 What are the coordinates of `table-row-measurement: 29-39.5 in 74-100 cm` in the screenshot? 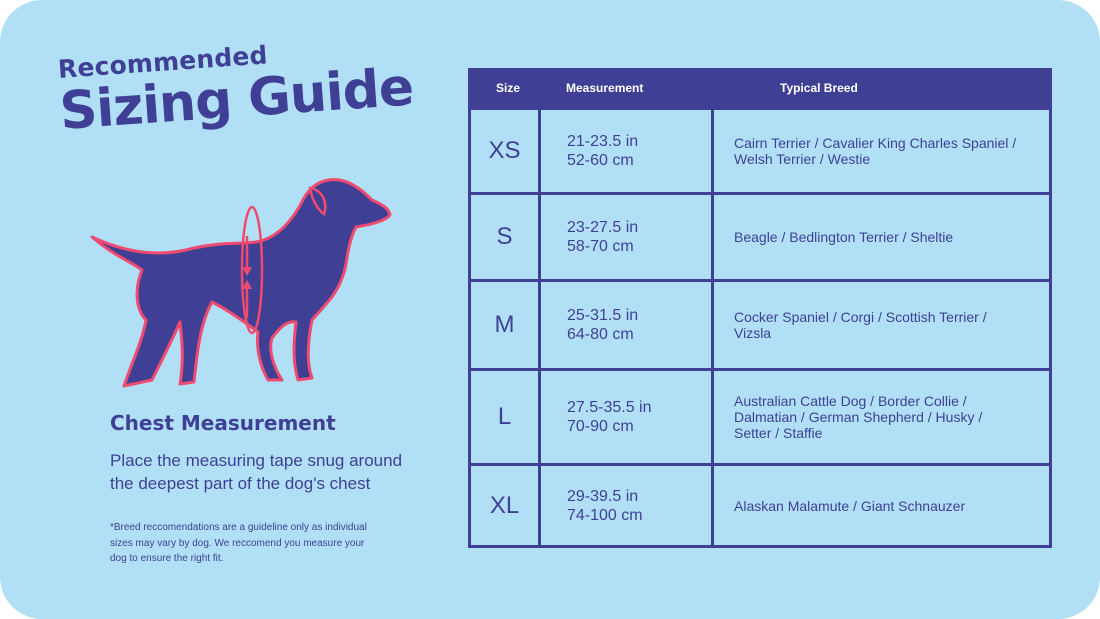 It's located at (626, 505).